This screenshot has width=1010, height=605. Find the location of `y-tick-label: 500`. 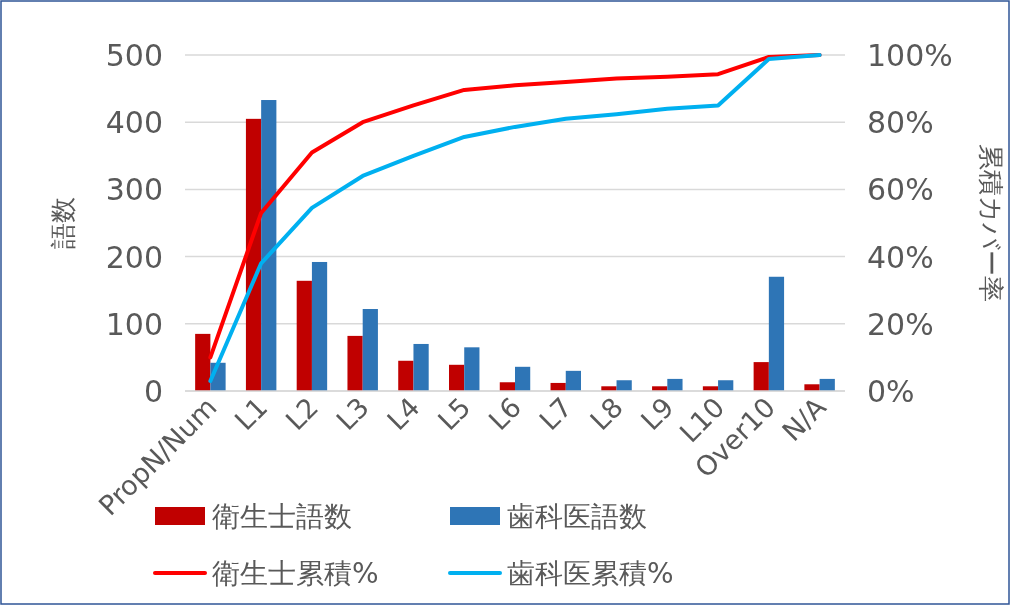

y-tick-label: 500 is located at coordinates (134, 55).